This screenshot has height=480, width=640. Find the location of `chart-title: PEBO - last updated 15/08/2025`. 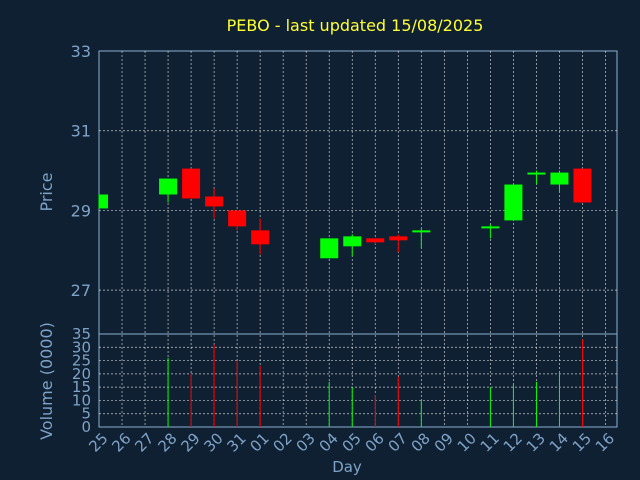

chart-title: PEBO - last updated 15/08/2025 is located at coordinates (355, 25).